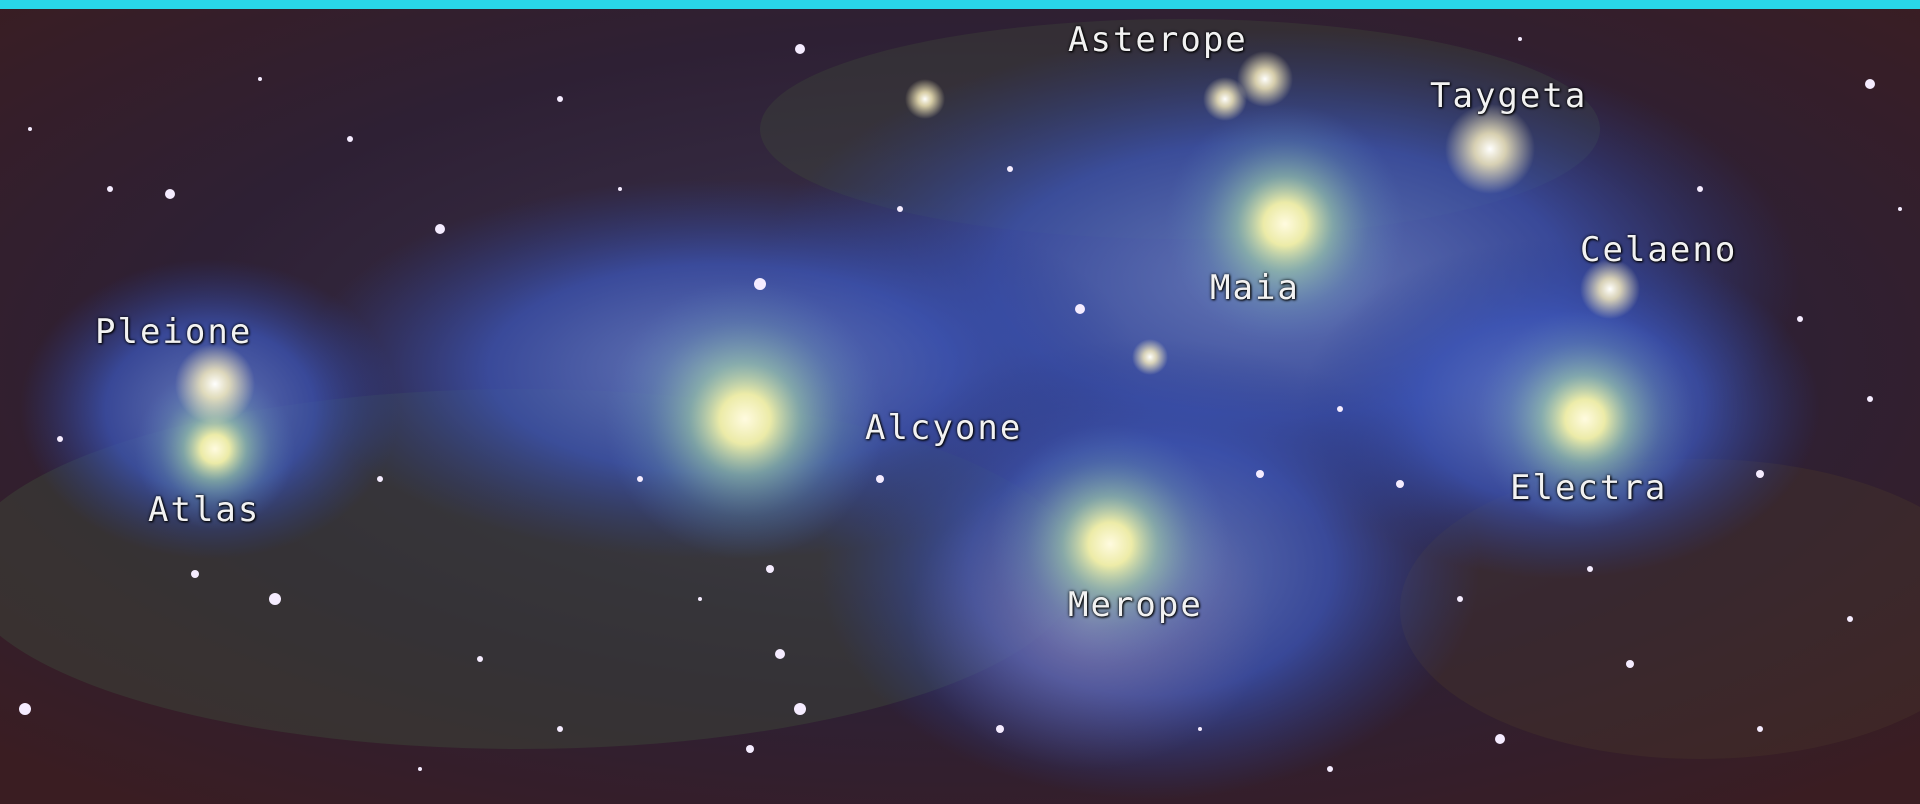  What do you see at coordinates (1158, 40) in the screenshot?
I see `label-asterope: Asterope` at bounding box center [1158, 40].